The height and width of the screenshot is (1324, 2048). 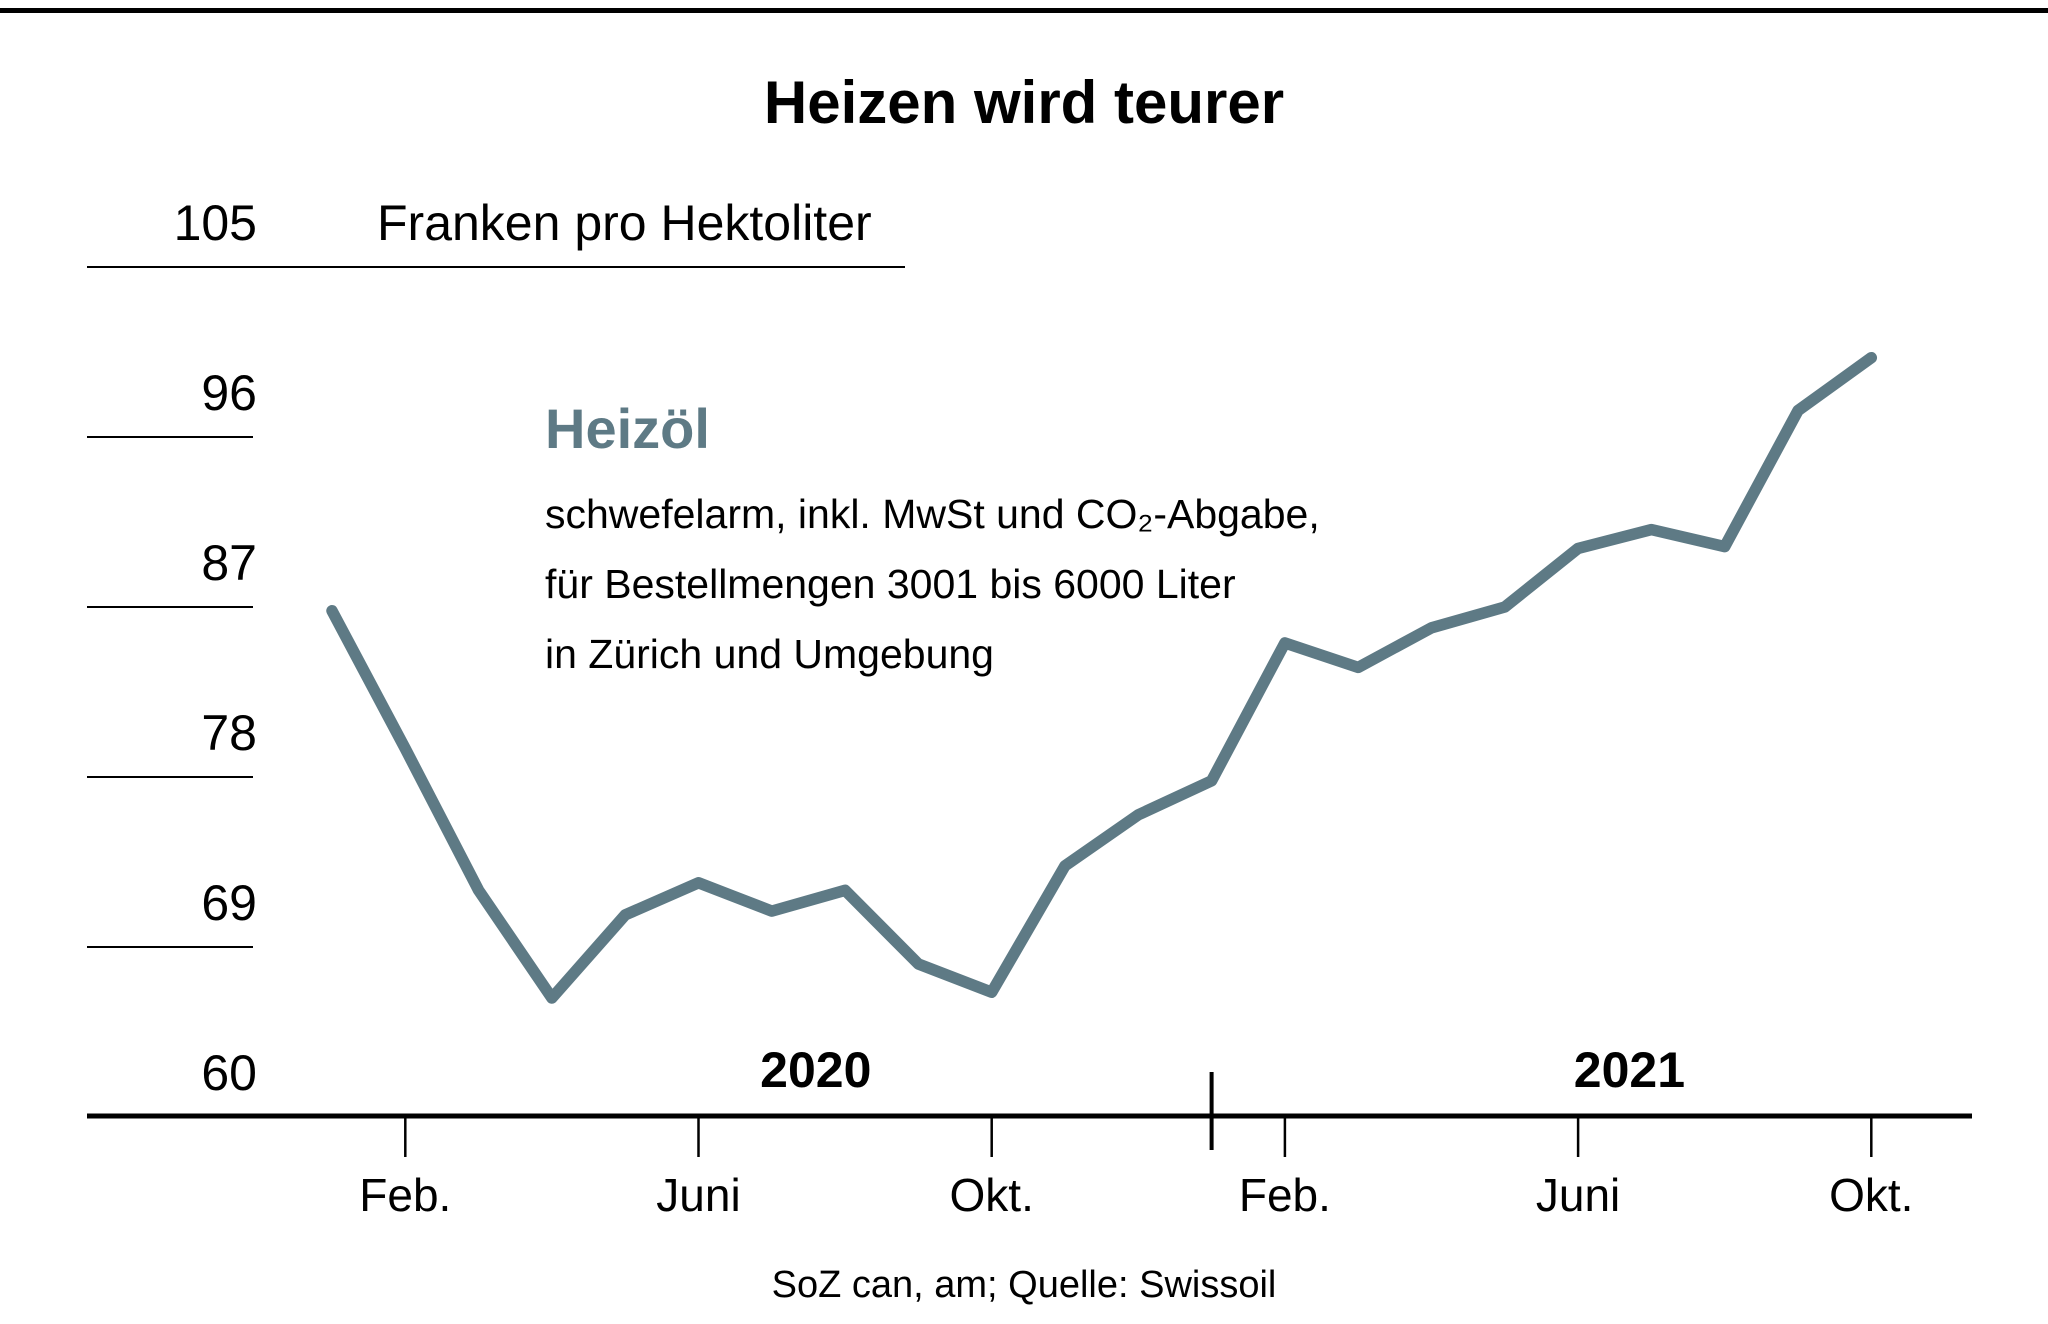 I want to click on y-tick-label: 60, so click(x=229, y=1073).